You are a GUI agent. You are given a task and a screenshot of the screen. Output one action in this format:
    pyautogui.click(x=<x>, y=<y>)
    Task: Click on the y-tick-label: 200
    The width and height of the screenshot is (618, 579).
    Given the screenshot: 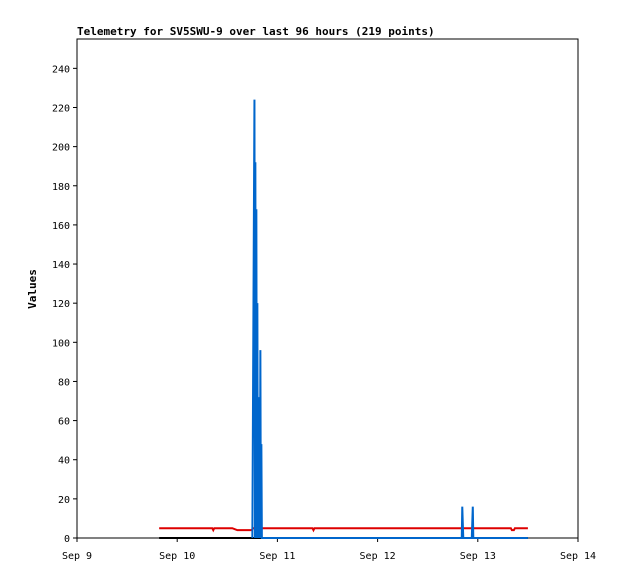 What is the action you would take?
    pyautogui.click(x=61, y=148)
    